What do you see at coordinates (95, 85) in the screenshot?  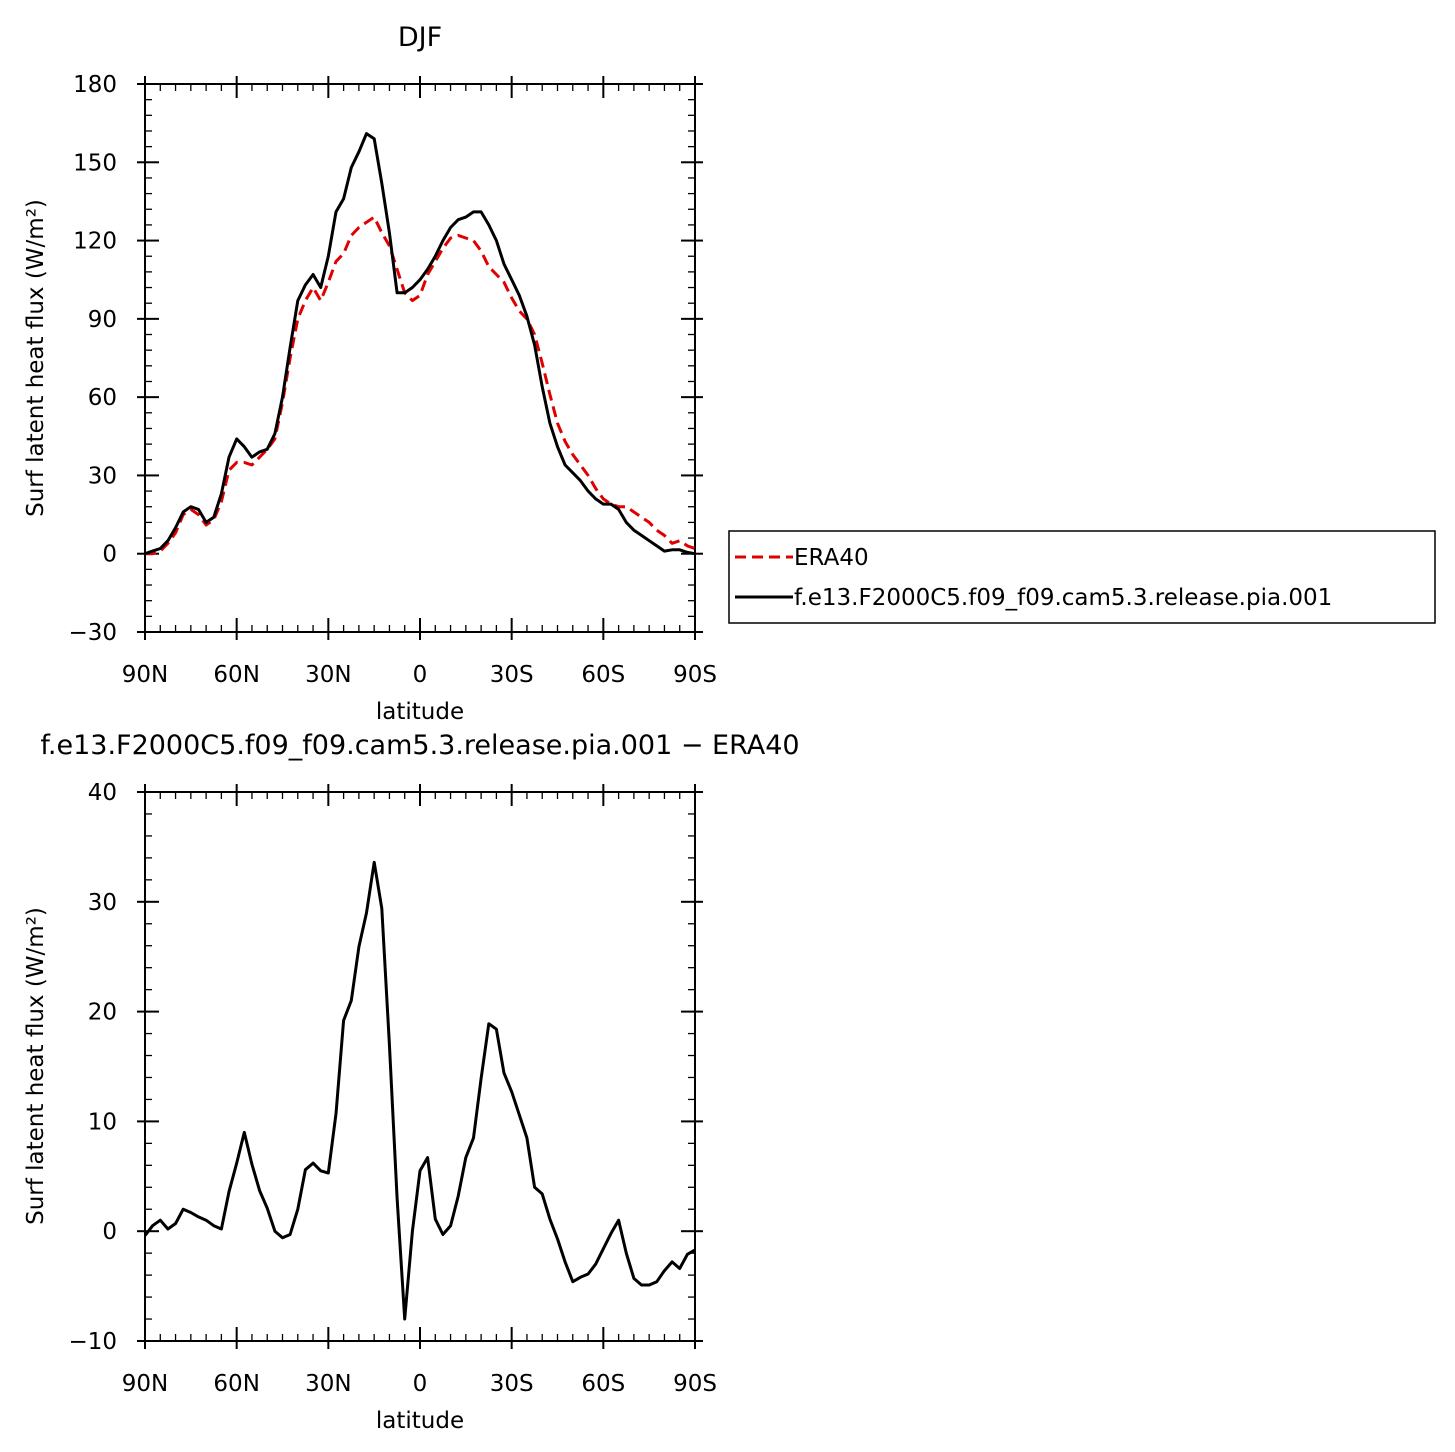 I see `y-tick-label: 180` at bounding box center [95, 85].